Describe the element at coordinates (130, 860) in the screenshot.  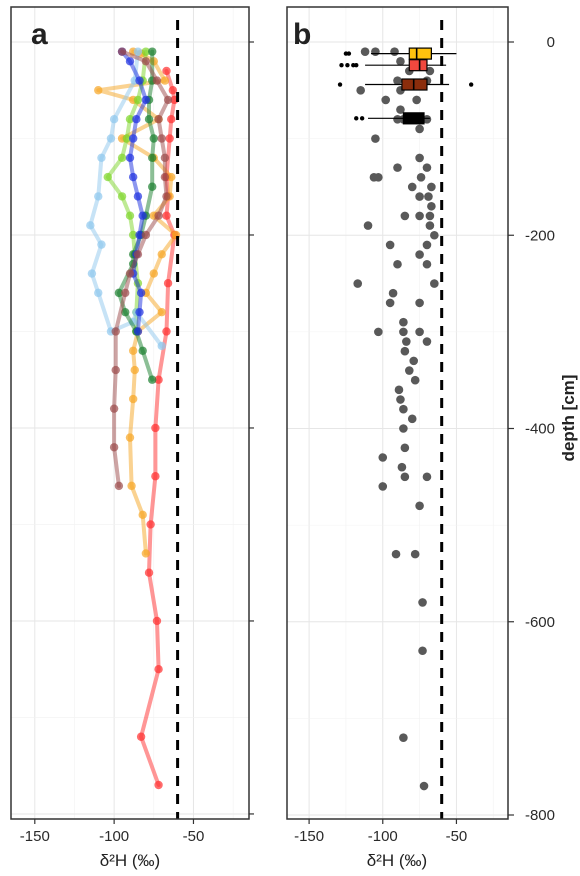
I see `panel-a-x-axis-title: δ²H (‰)` at that location.